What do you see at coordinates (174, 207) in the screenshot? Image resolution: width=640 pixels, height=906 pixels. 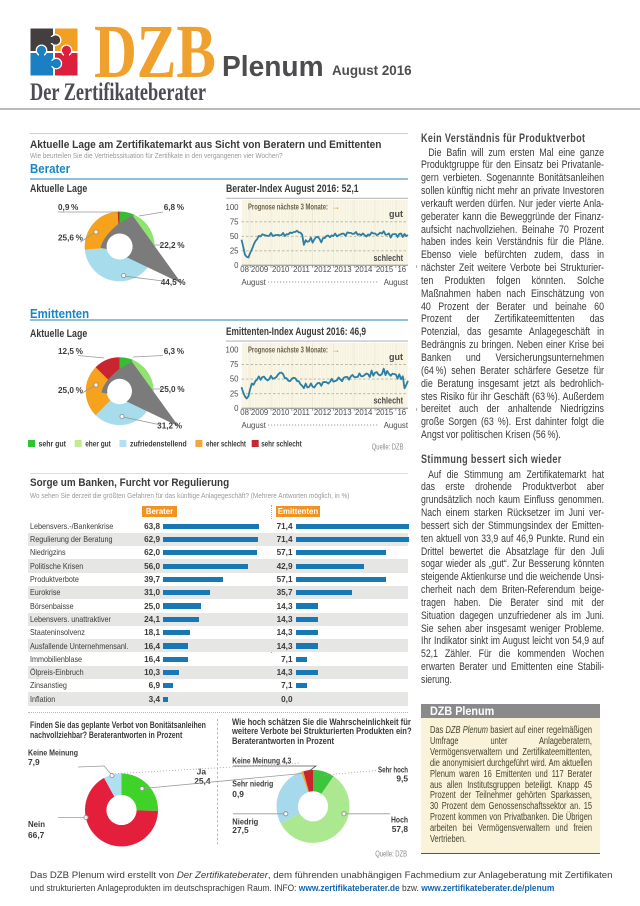 I see `svg-text: 6,8 %` at bounding box center [174, 207].